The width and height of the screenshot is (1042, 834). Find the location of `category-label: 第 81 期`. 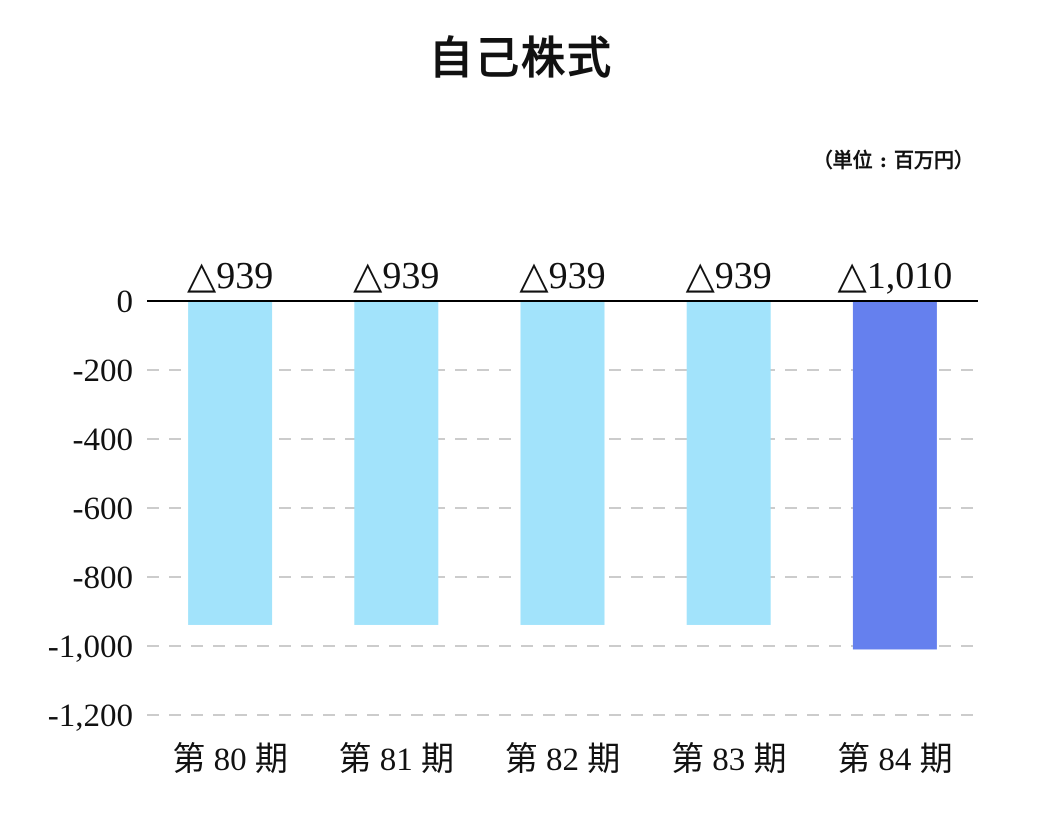

category-label: 第 81 期 is located at coordinates (397, 759).